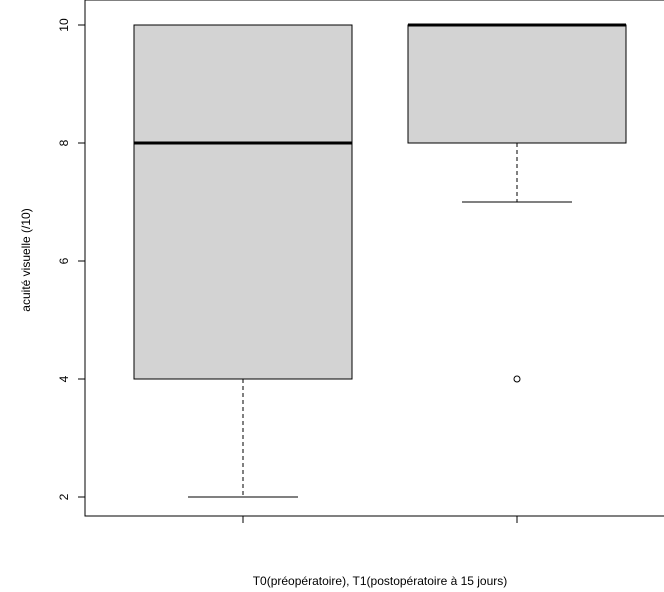 The image size is (664, 592). Describe the element at coordinates (517, 84) in the screenshot. I see `box-iqr` at that location.